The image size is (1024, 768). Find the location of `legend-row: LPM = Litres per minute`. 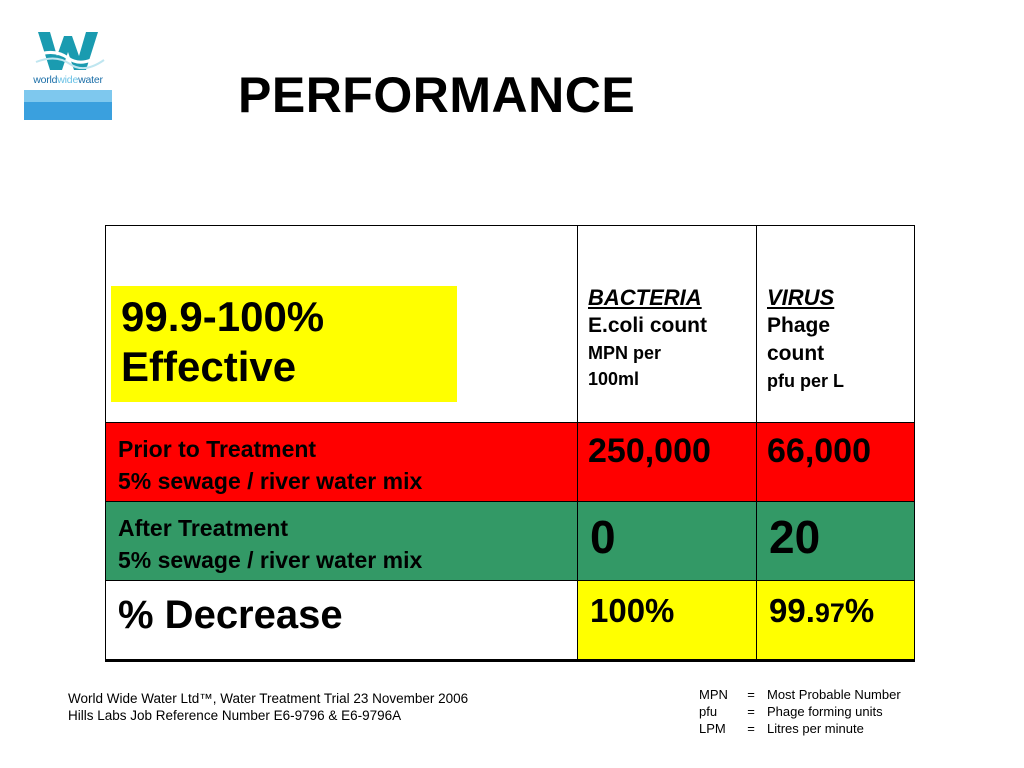

legend-row: LPM = Litres per minute is located at coordinates (800, 728).